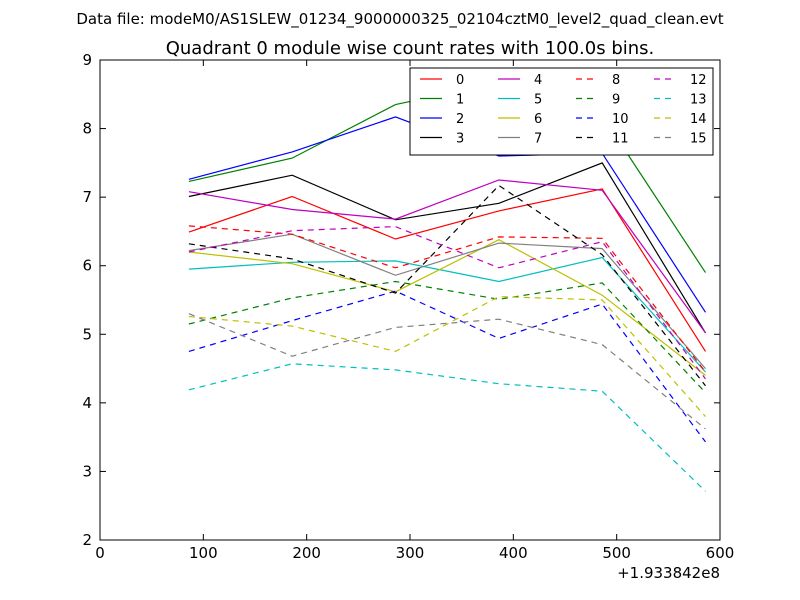  I want to click on x-tick-label: 100, so click(203, 553).